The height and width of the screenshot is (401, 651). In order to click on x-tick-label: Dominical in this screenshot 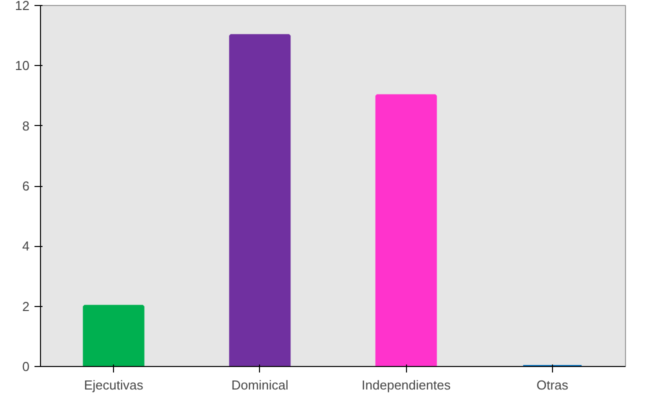, I will do `click(260, 385)`.